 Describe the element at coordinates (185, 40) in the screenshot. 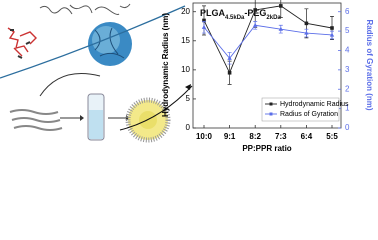

I see `y-tick-label: 15` at that location.